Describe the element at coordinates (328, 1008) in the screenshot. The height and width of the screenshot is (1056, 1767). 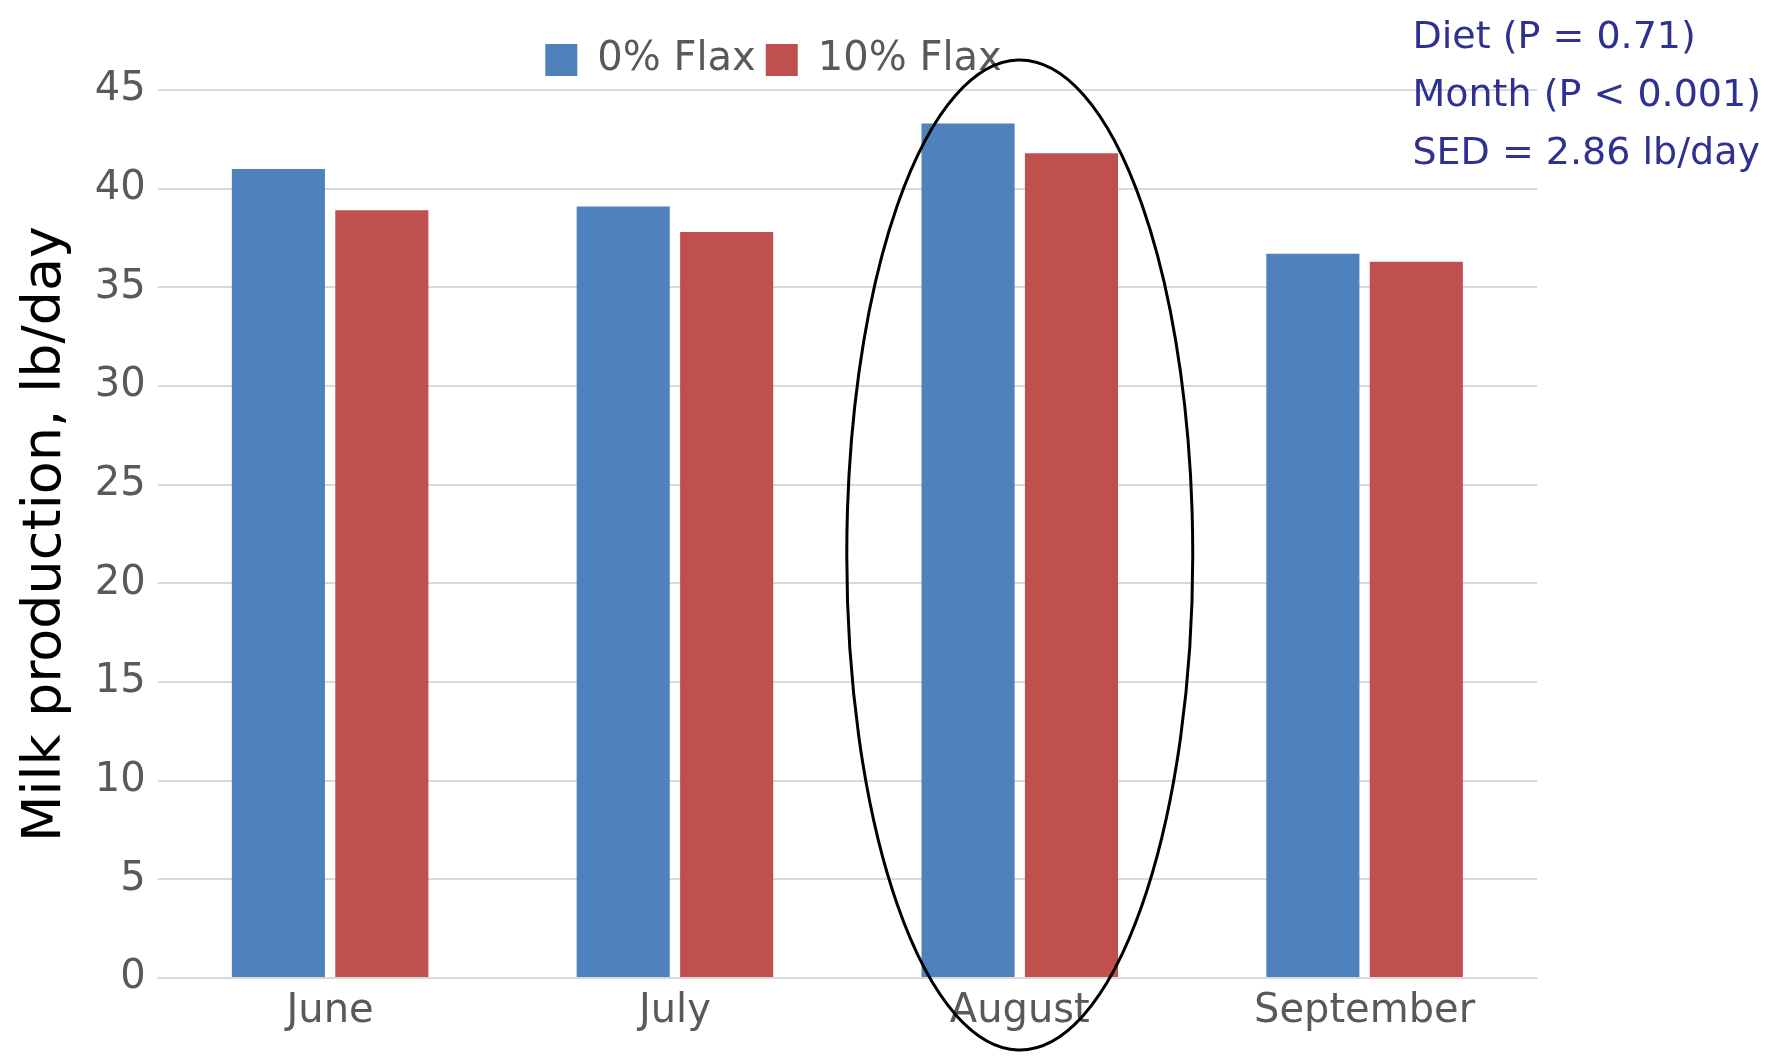
I see `x-tick-label: June` at that location.